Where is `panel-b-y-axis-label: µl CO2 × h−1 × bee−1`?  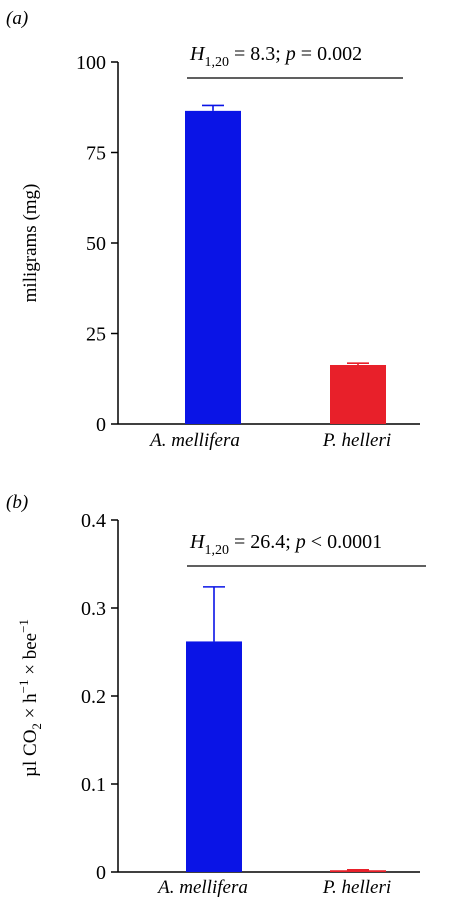 panel-b-y-axis-label: µl CO2 × h−1 × bee−1 is located at coordinates (30, 698).